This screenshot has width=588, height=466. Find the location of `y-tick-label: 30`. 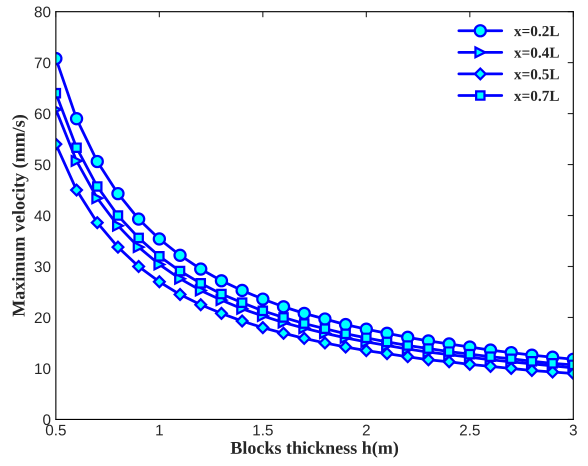

y-tick-label: 30 is located at coordinates (42, 266).